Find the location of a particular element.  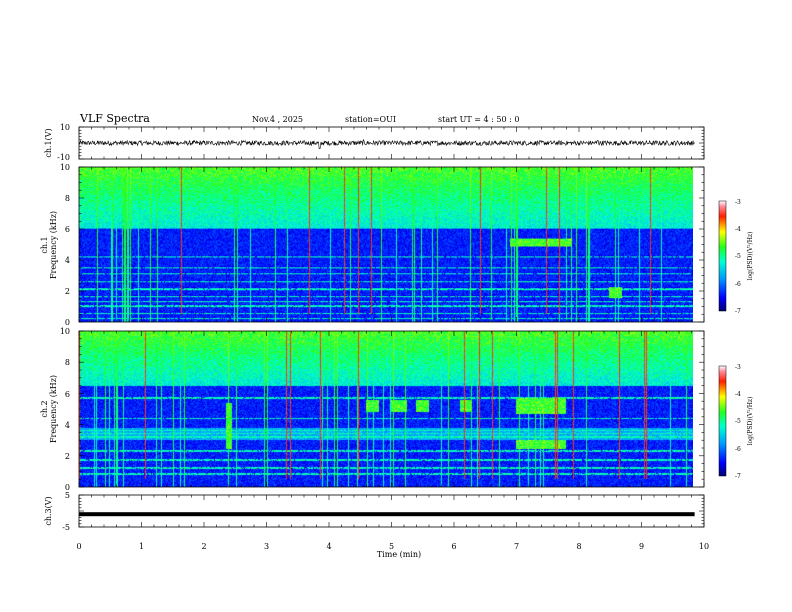

ch1-ytick-8: 8 is located at coordinates (67, 198).